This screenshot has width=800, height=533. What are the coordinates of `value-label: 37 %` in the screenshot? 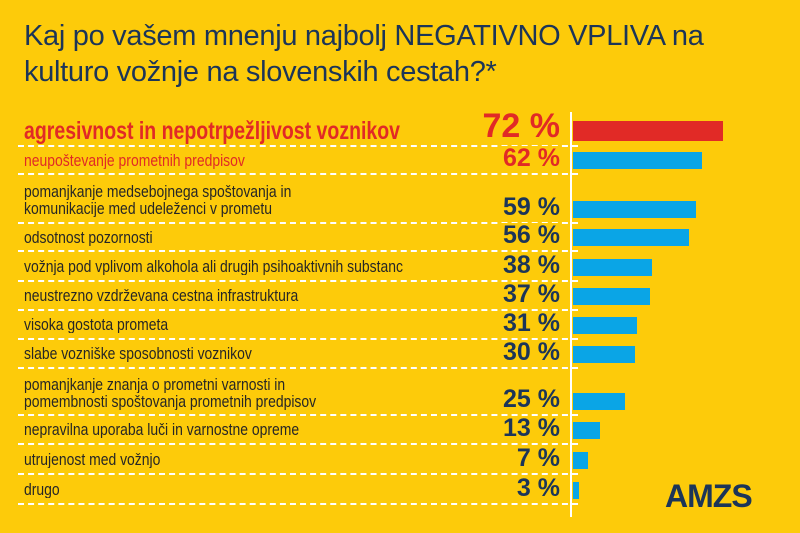 It's located at (529, 294).